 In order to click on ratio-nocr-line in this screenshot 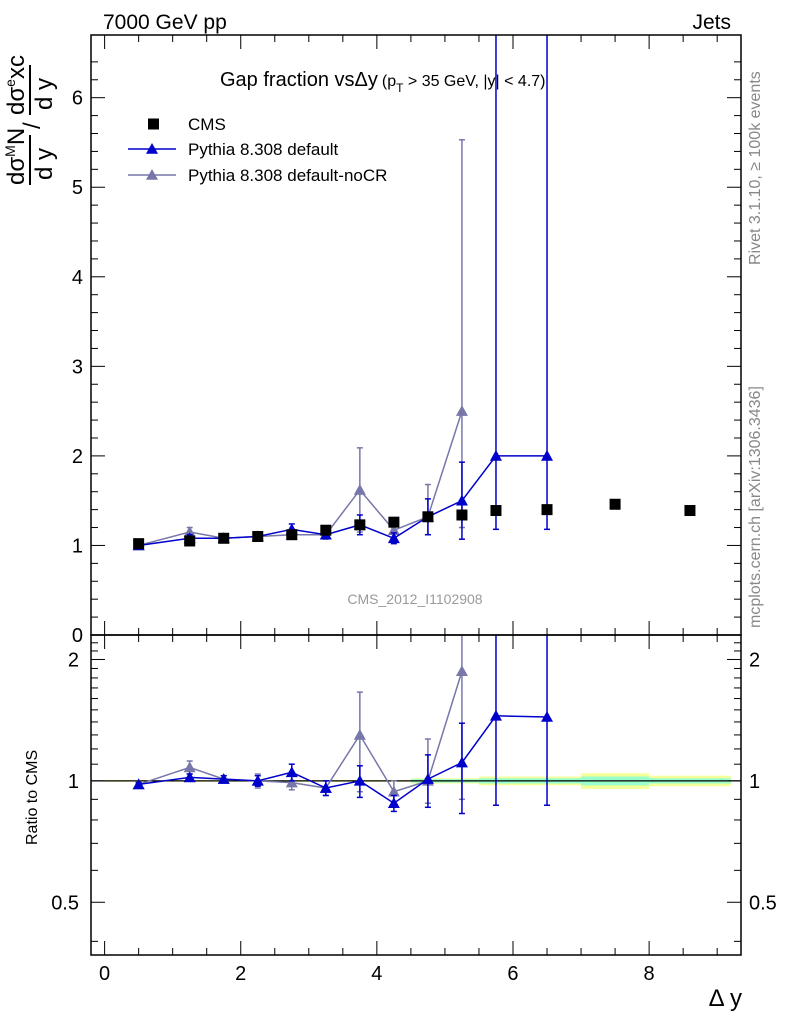, I will do `click(300, 732)`.